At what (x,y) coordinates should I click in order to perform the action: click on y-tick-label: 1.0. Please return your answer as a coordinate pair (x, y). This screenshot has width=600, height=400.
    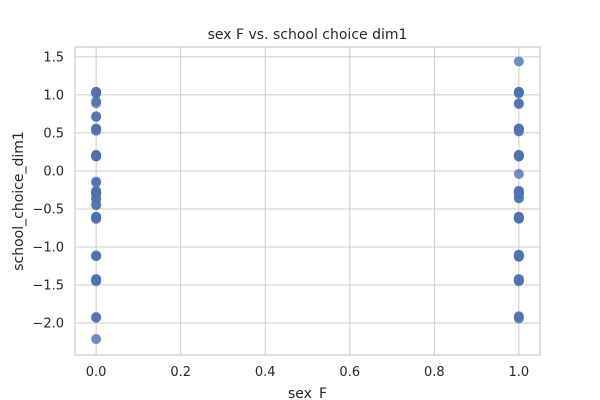
    Looking at the image, I should click on (53, 95).